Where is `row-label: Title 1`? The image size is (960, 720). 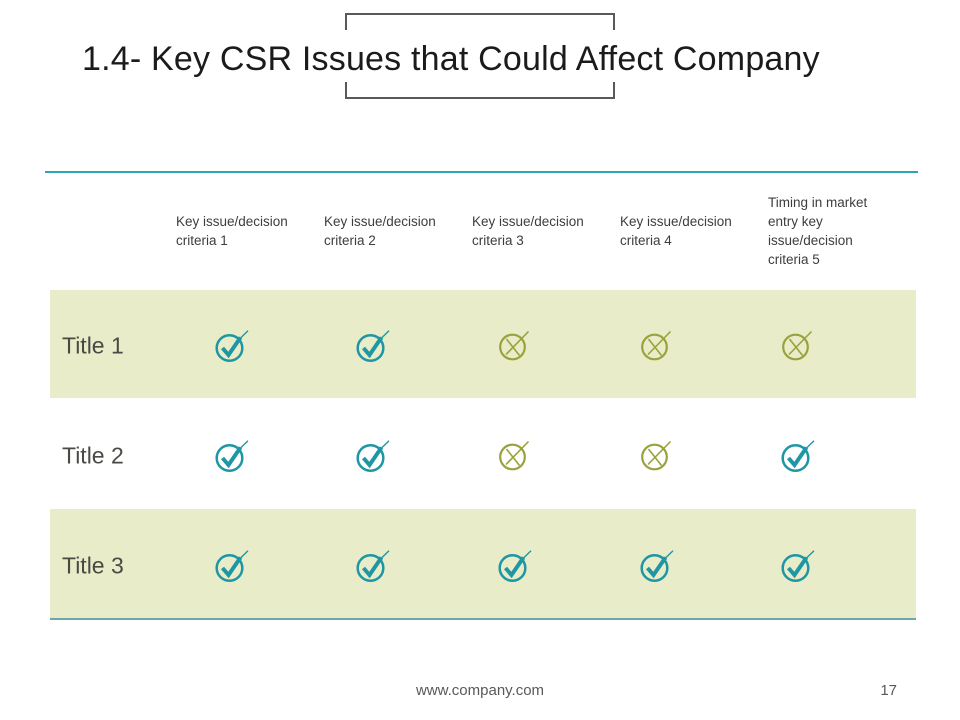
row-label: Title 1 is located at coordinates (93, 345).